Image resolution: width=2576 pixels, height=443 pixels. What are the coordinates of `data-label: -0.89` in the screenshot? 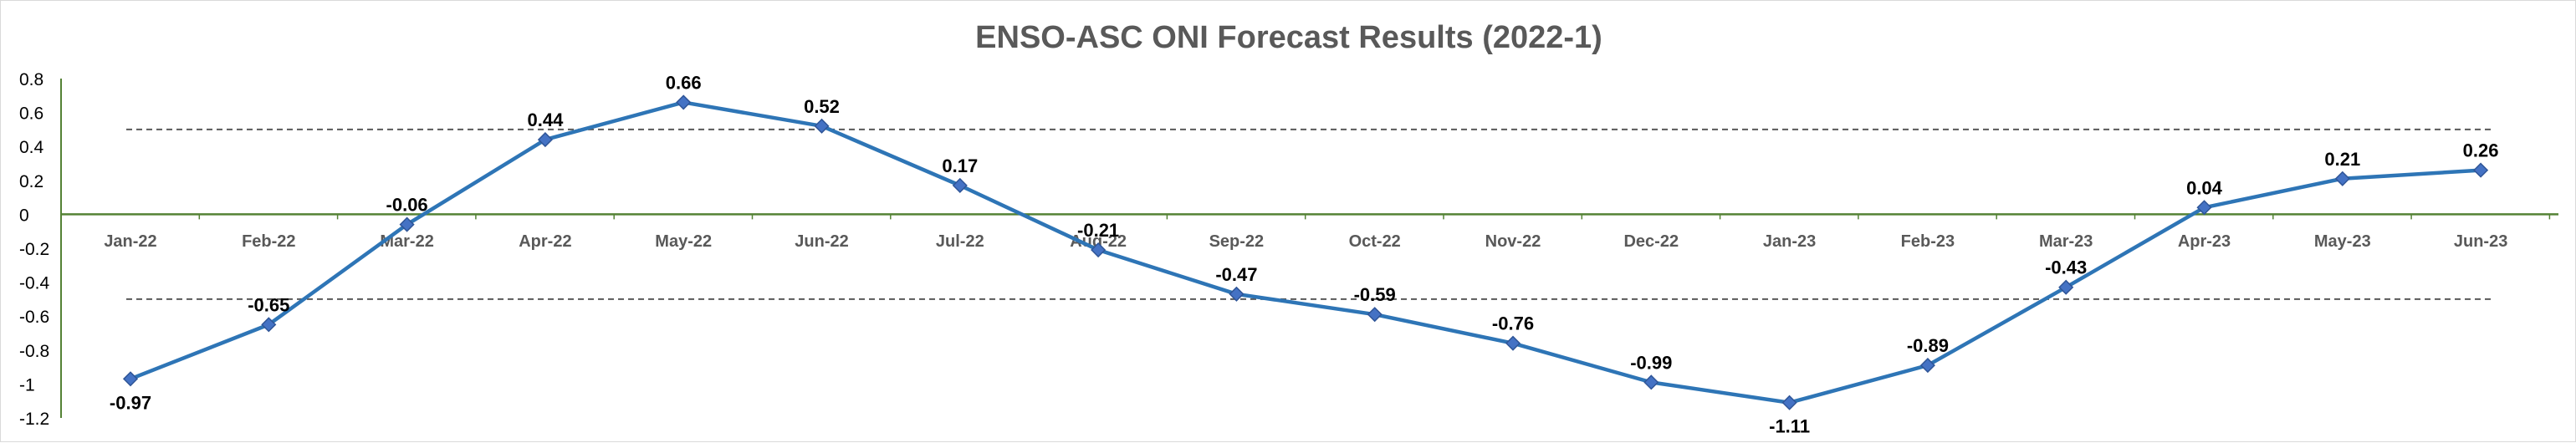 It's located at (1928, 345).